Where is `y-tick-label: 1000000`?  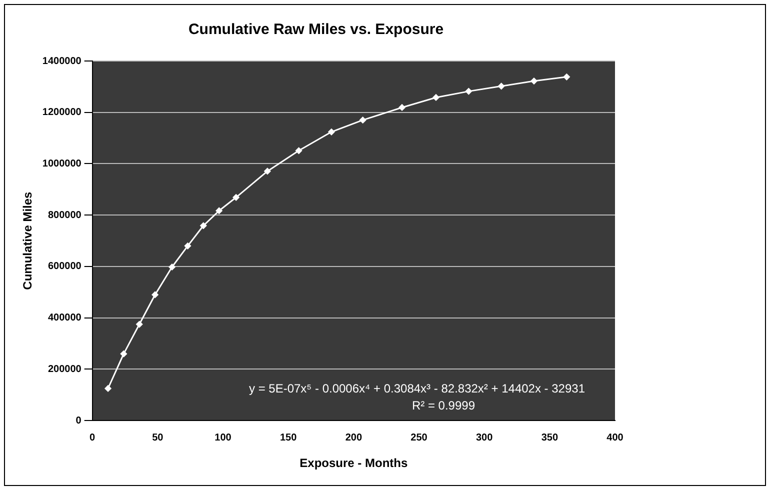
y-tick-label: 1000000 is located at coordinates (62, 164).